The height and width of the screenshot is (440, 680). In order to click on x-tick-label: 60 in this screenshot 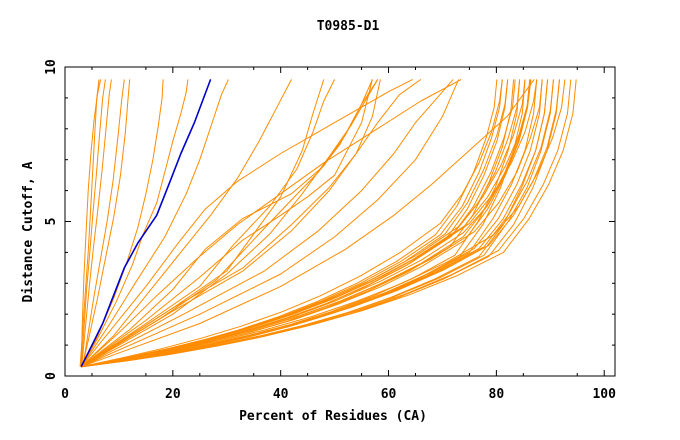, I will do `click(389, 394)`.